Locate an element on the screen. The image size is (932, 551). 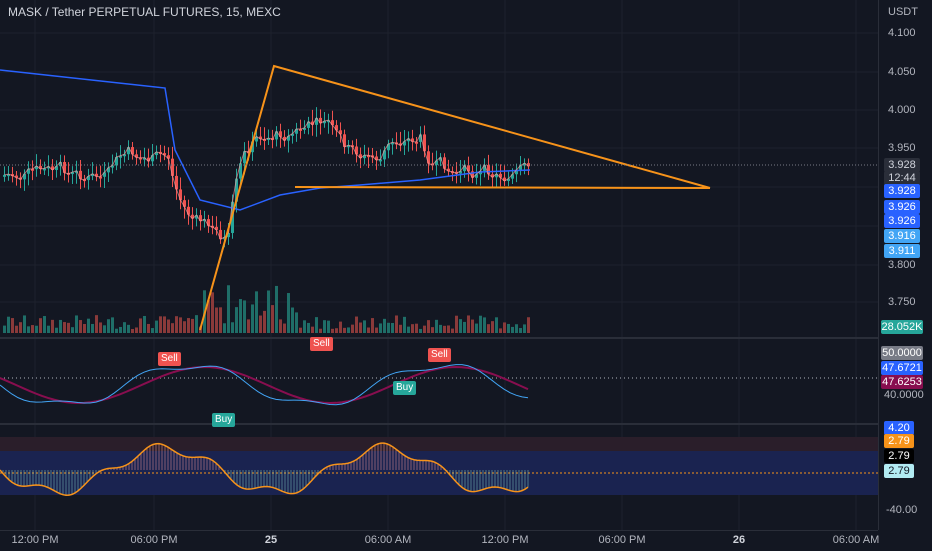
axis-currency: USDT is located at coordinates (903, 12).